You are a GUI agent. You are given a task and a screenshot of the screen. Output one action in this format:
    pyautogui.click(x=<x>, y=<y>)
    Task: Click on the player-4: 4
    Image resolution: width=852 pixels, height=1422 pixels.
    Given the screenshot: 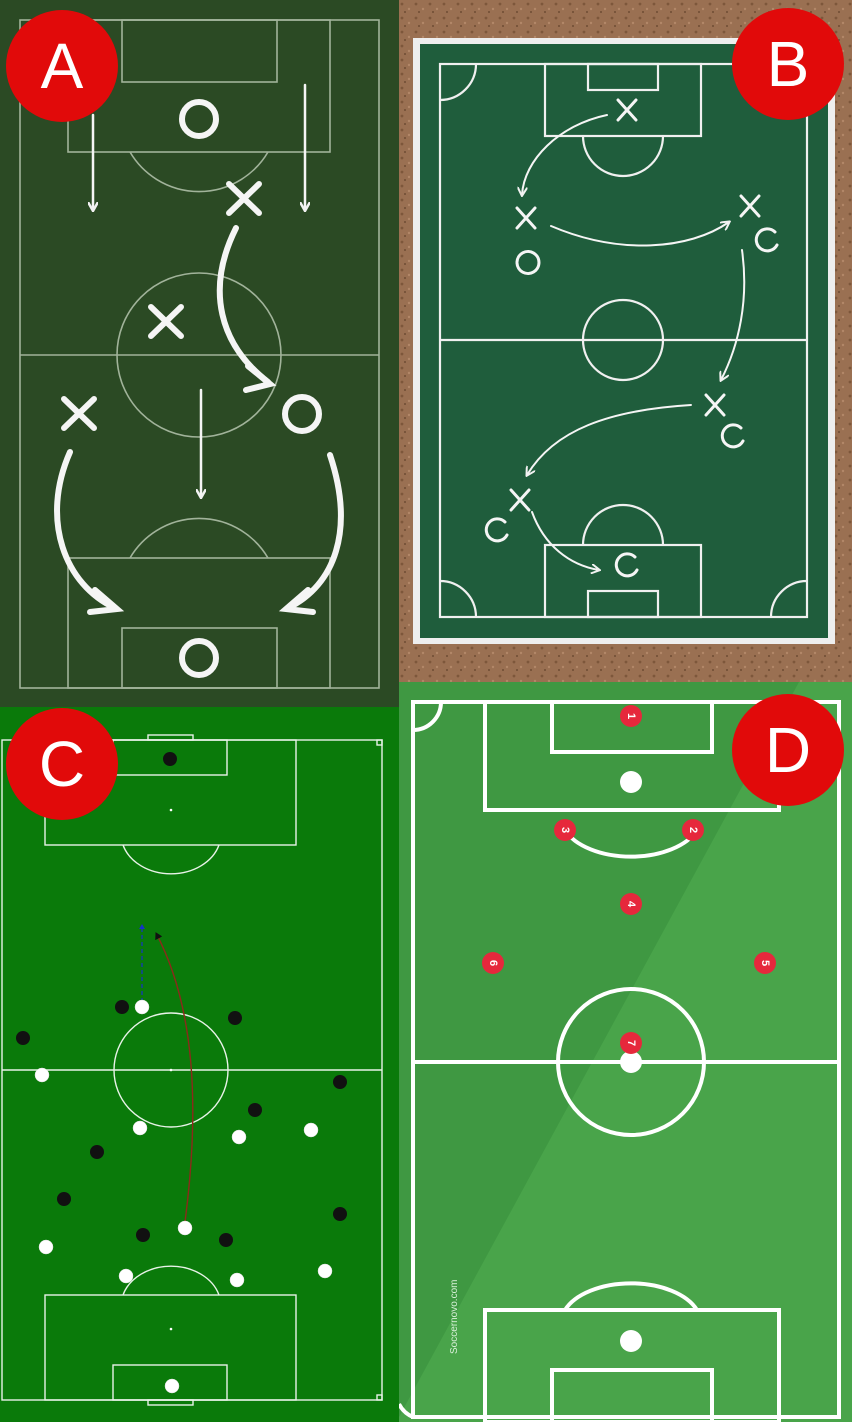 What is the action you would take?
    pyautogui.click(x=631, y=904)
    